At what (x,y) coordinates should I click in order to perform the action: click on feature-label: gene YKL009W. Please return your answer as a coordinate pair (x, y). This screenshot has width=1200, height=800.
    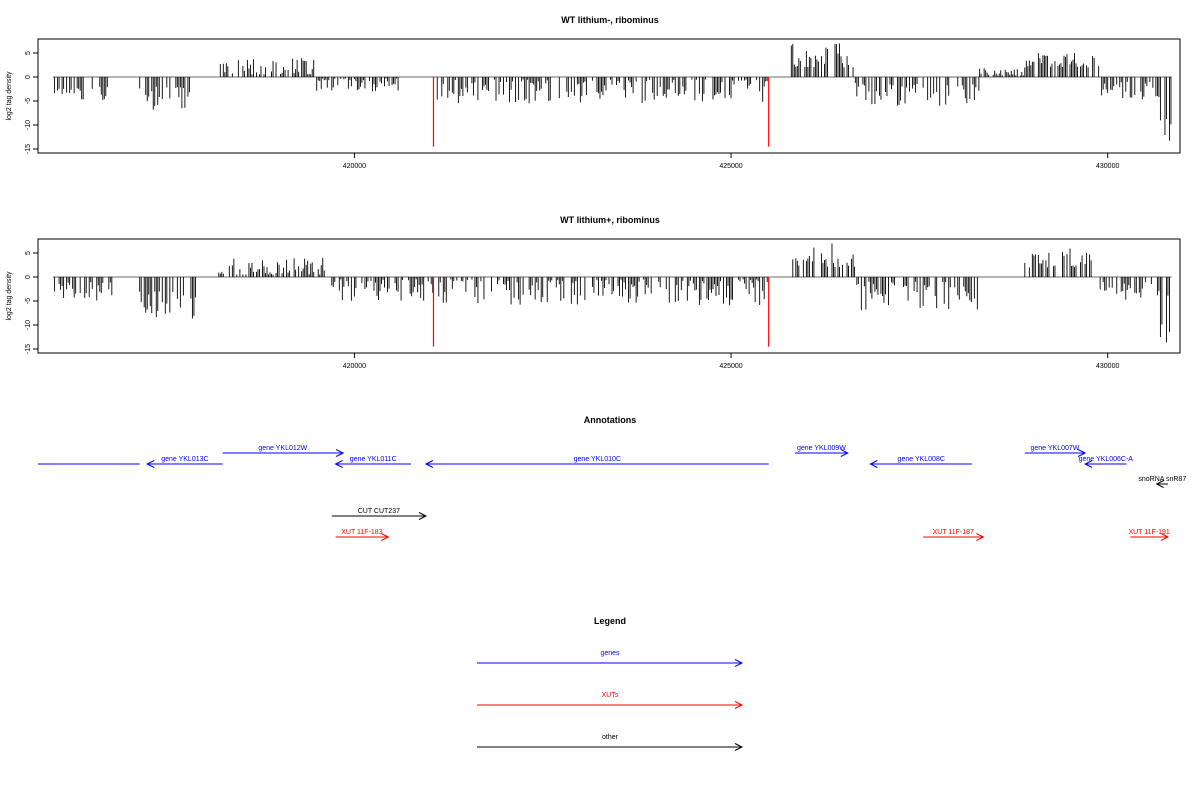
    Looking at the image, I should click on (821, 448).